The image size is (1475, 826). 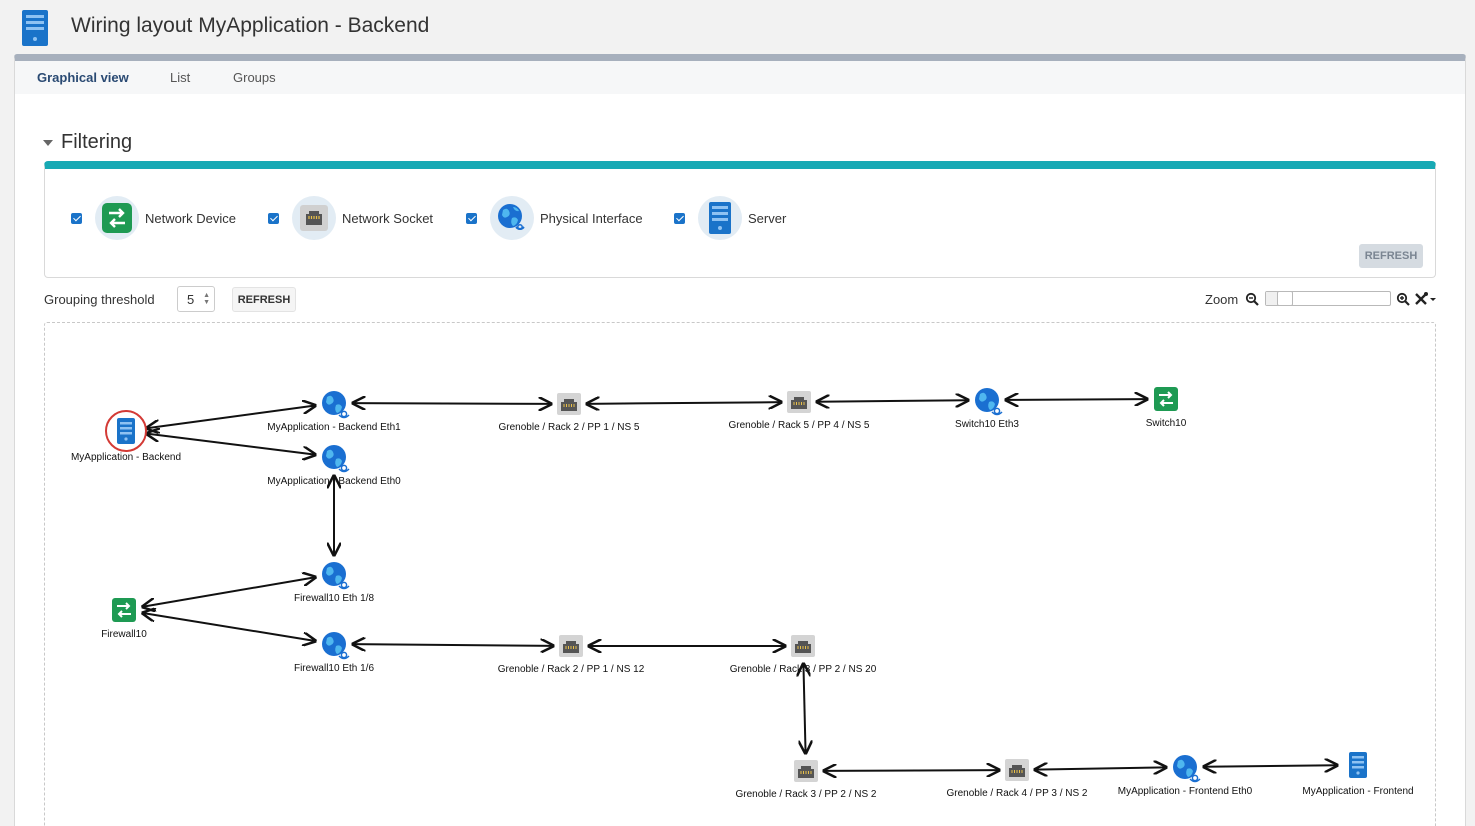 I want to click on tab-list: List, so click(x=180, y=77).